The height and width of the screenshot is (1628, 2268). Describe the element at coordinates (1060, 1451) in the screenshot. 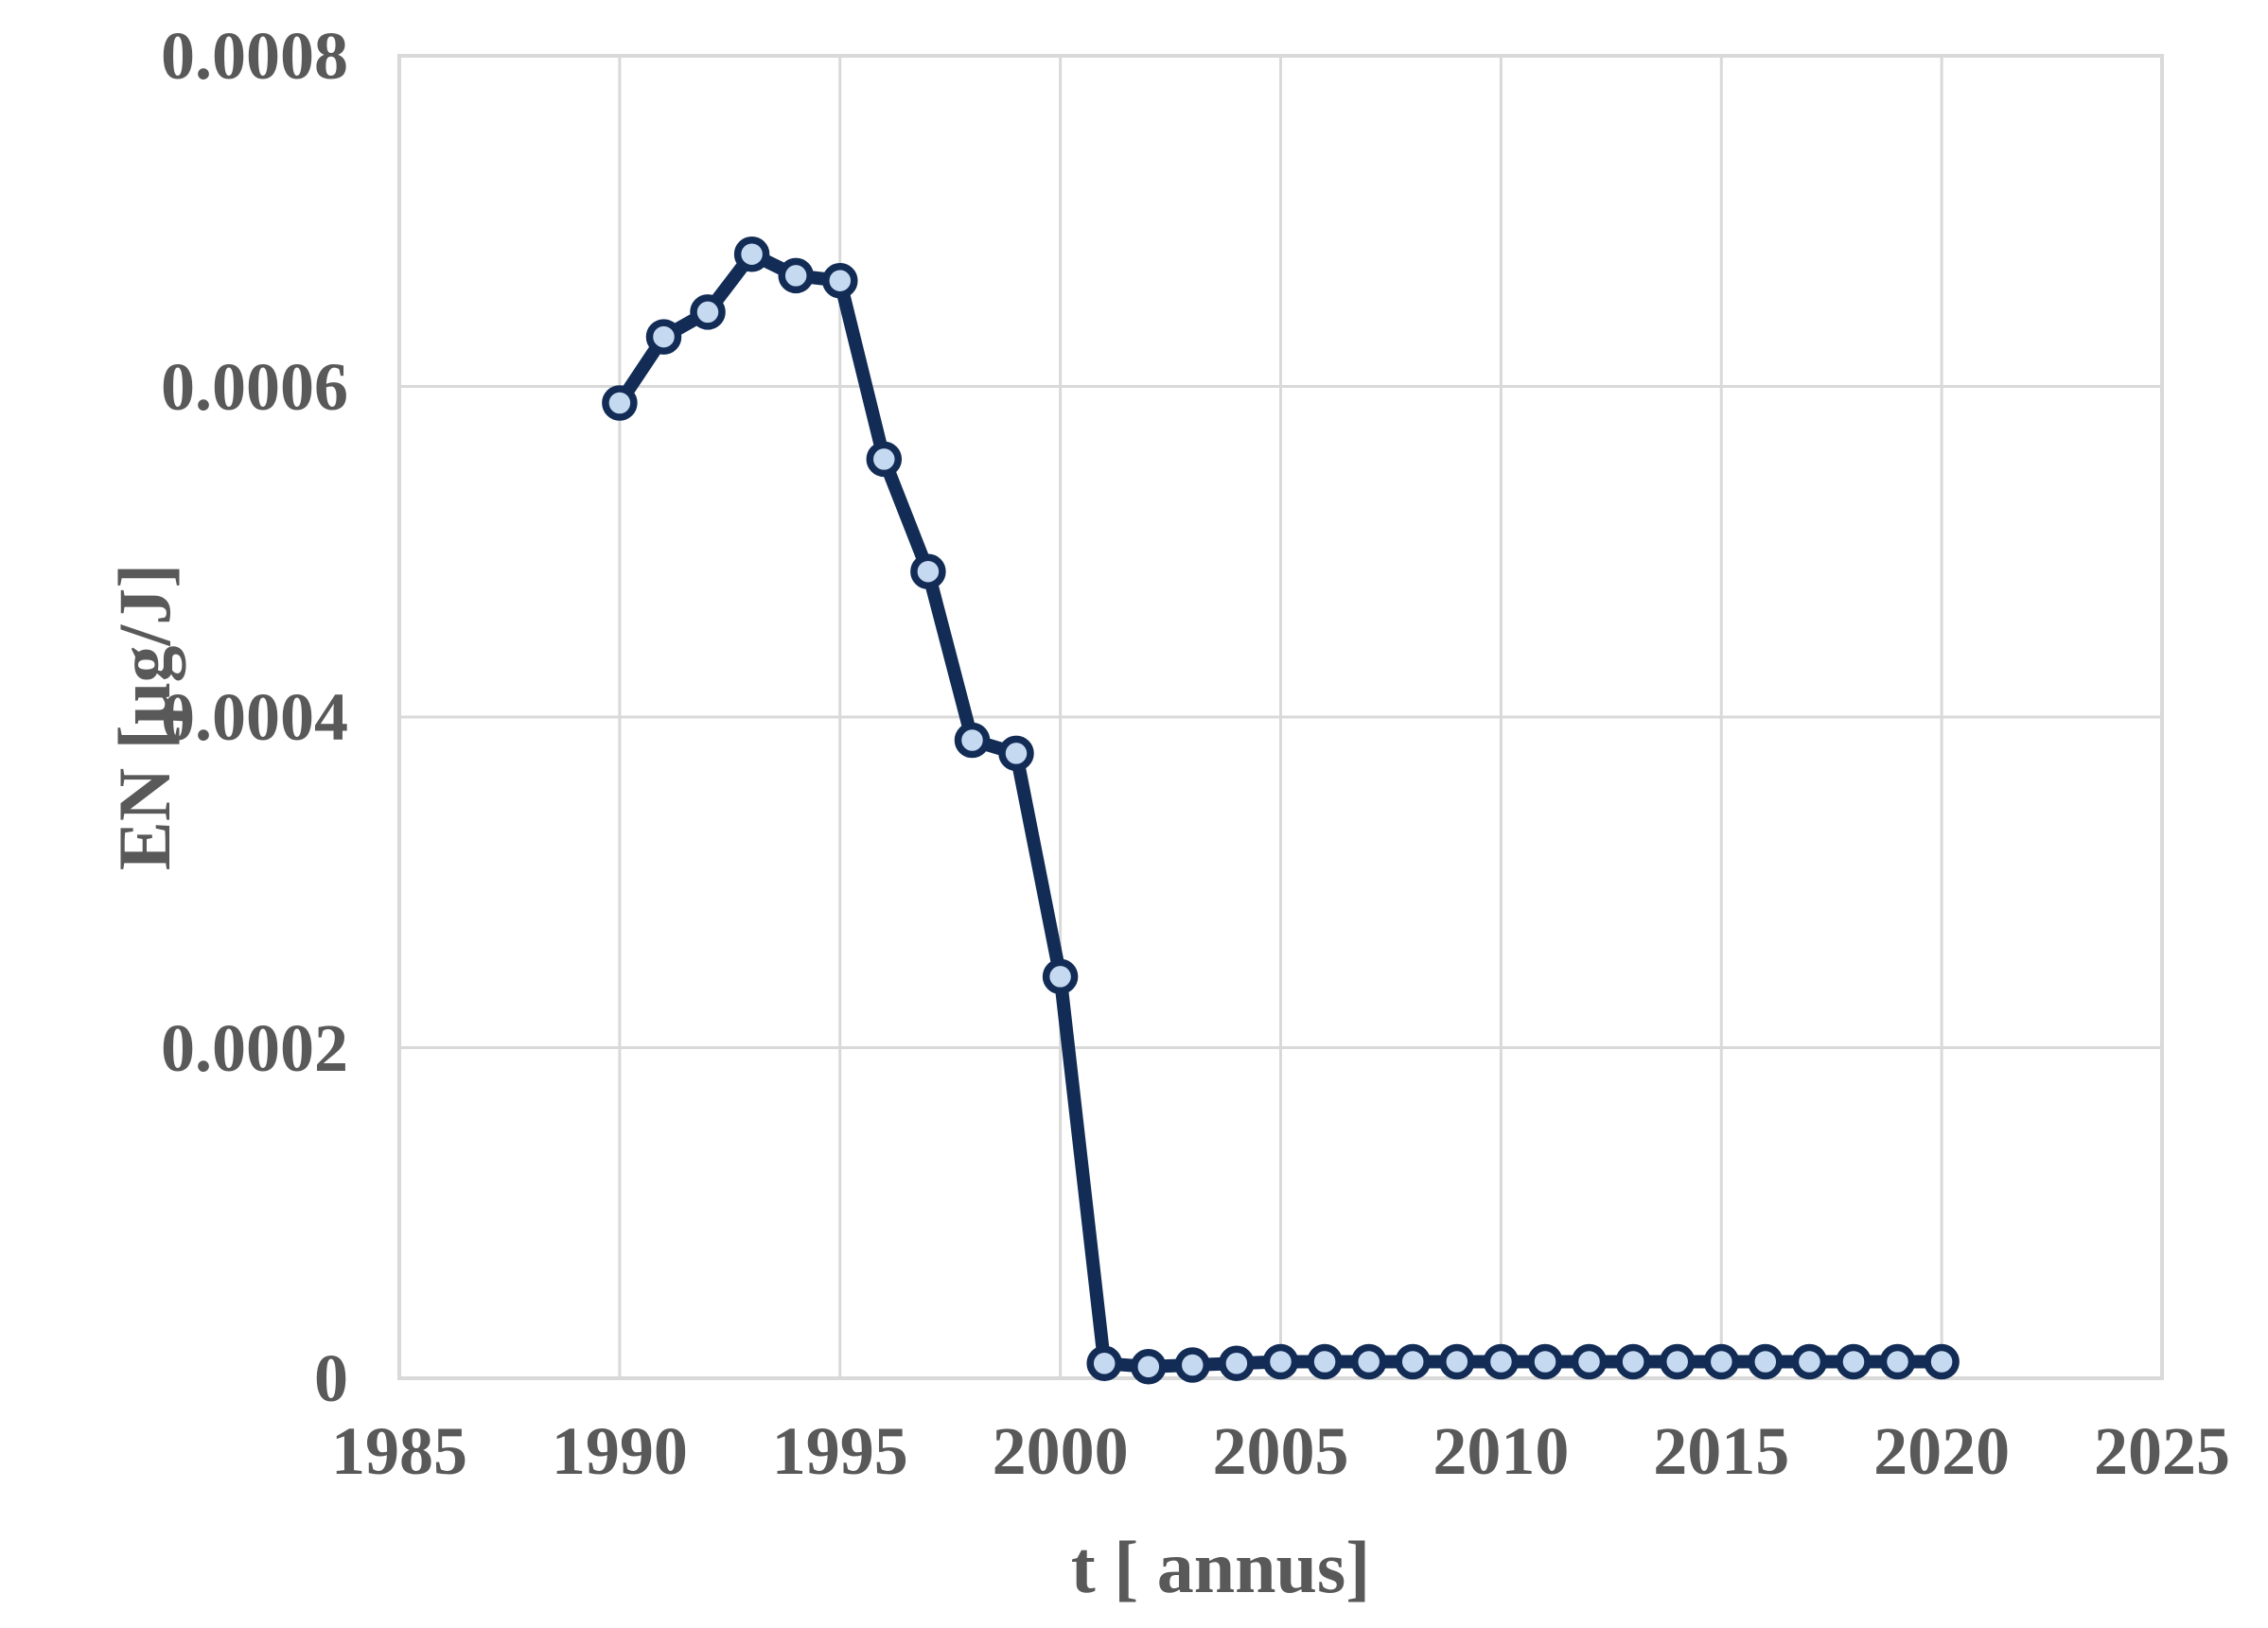

I see `x-tick-label: 2000` at that location.